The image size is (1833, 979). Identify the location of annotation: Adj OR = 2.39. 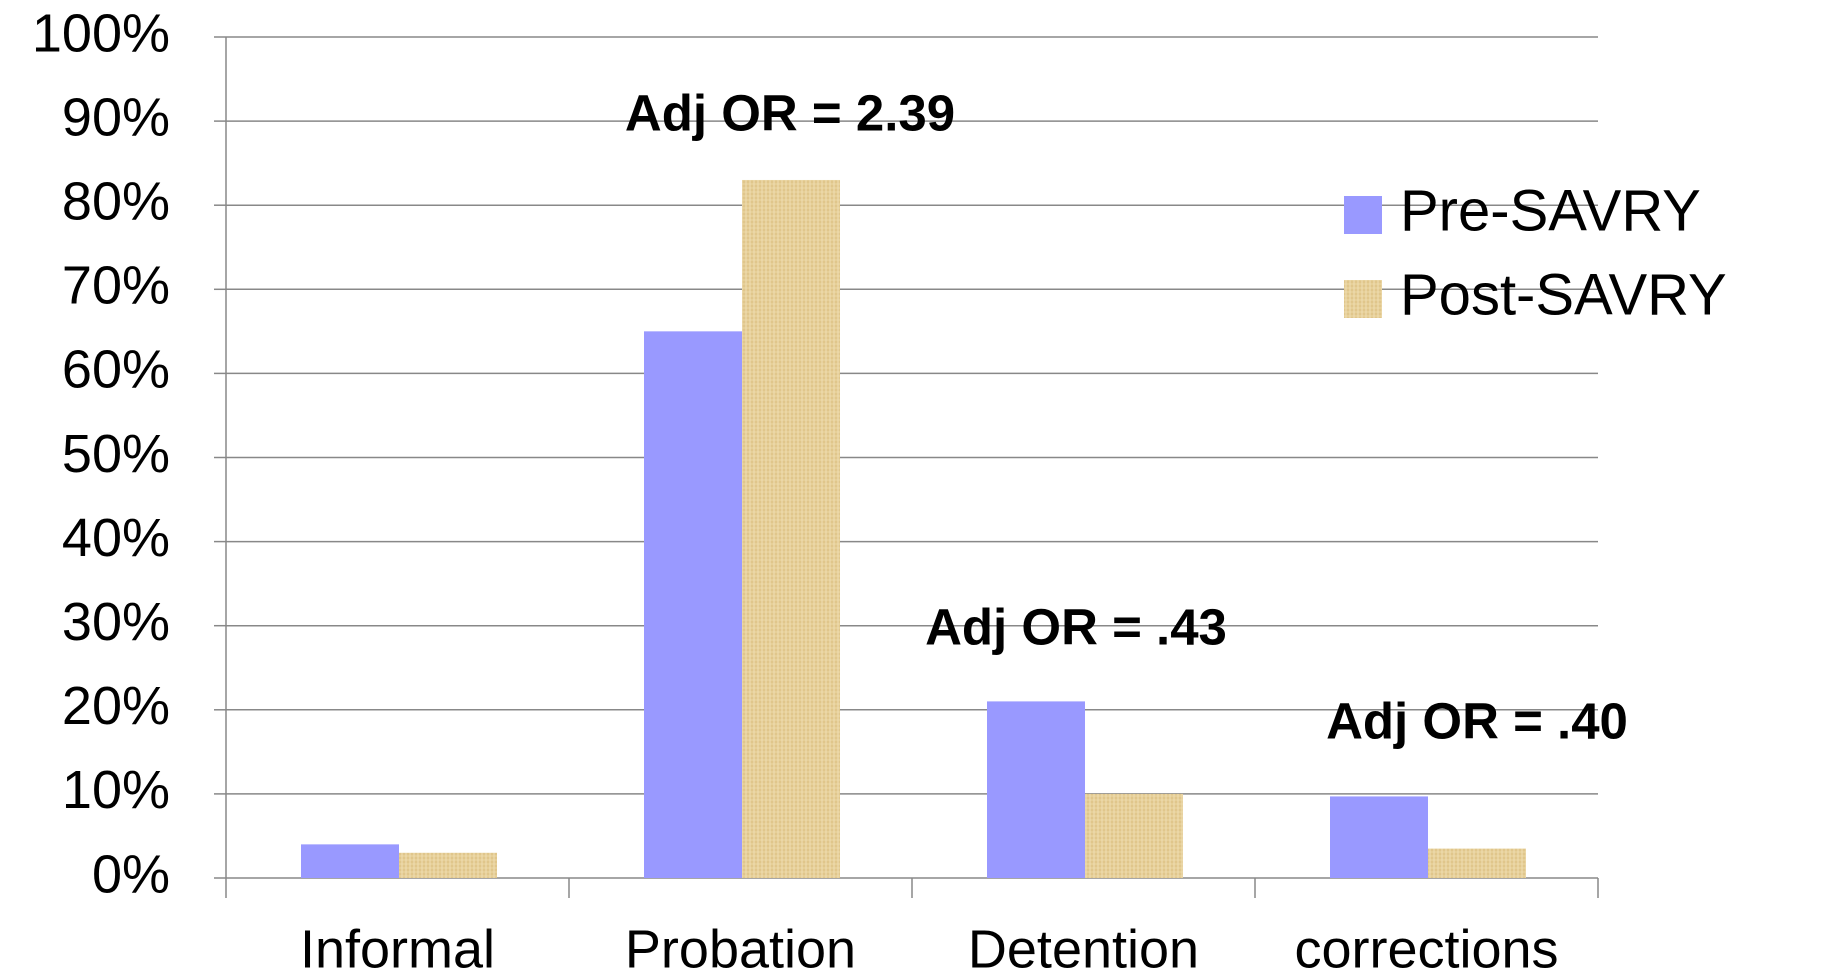
(790, 112).